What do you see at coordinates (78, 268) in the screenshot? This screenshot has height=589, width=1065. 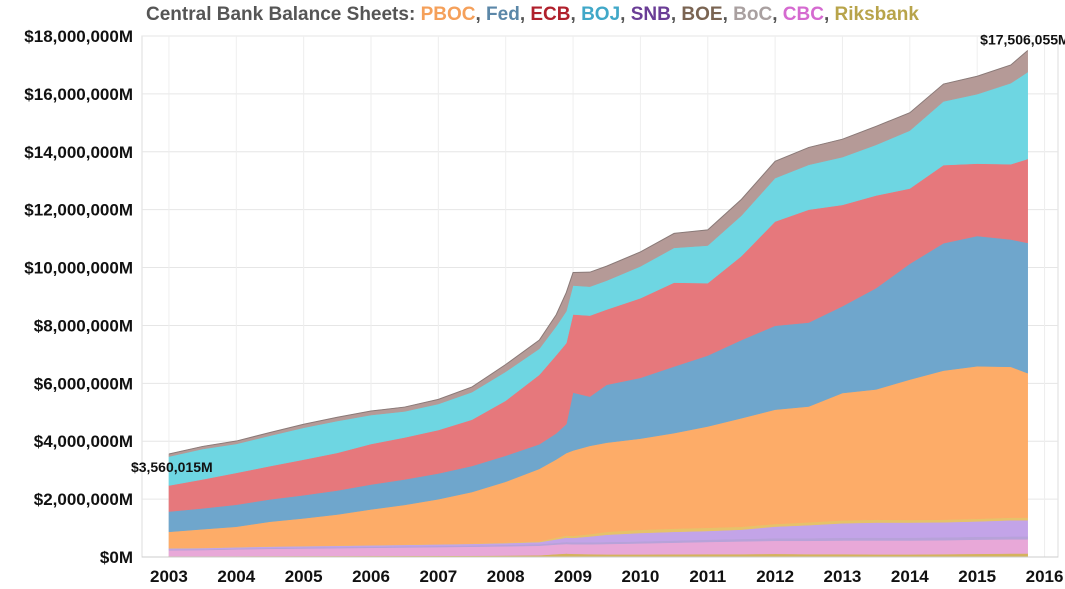 I see `y-tick-label: $10,000,000M` at bounding box center [78, 268].